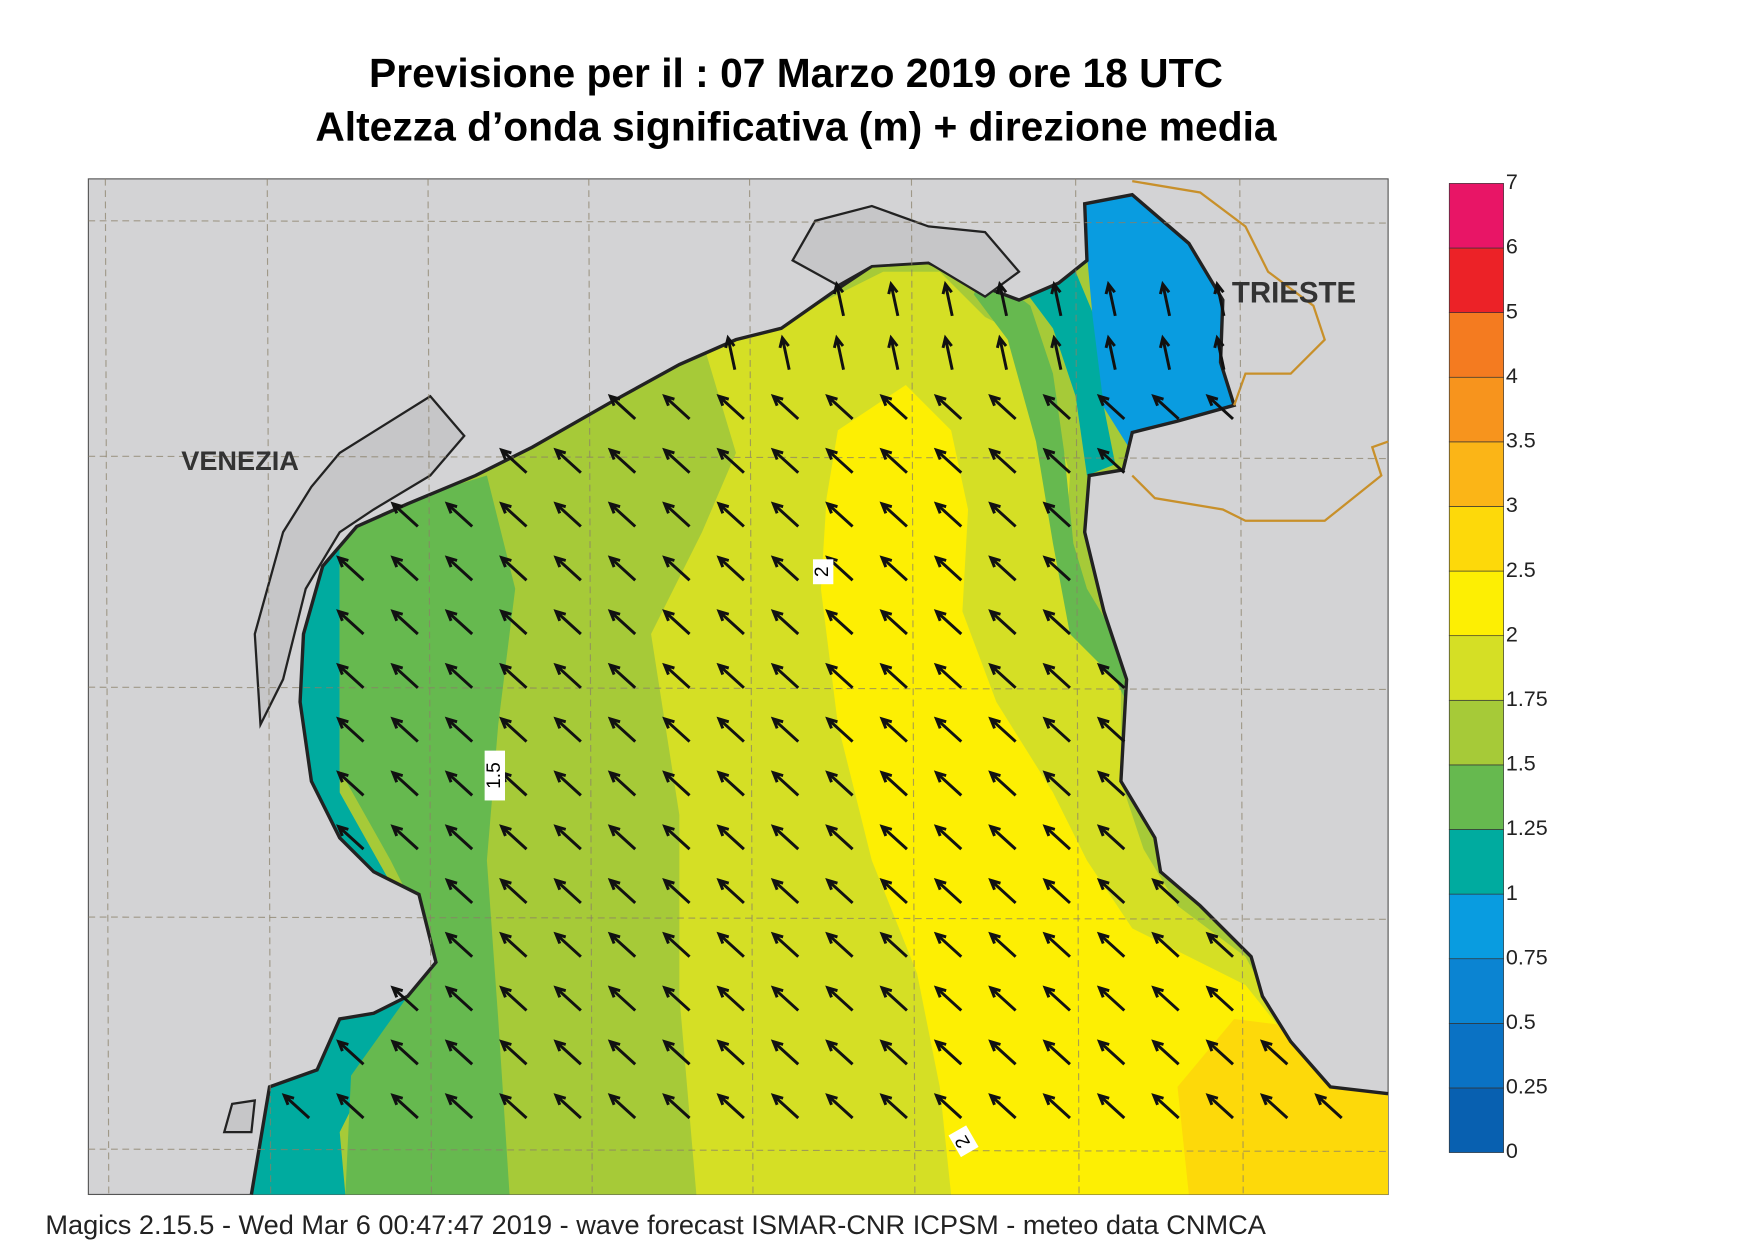  Describe the element at coordinates (1527, 957) in the screenshot. I see `colorbar-label: 0.75` at that location.